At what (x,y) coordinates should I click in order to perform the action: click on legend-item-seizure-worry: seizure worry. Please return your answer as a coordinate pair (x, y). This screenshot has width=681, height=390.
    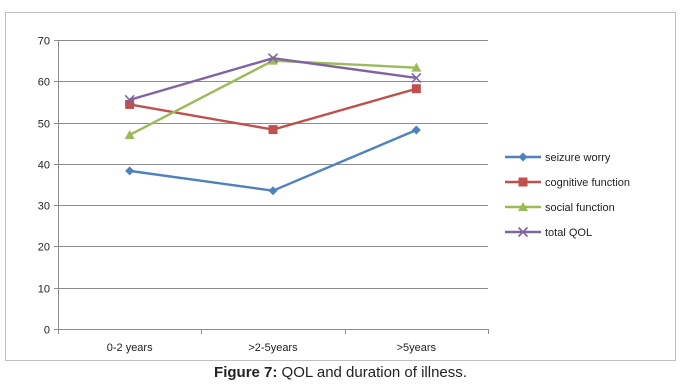
    Looking at the image, I should click on (558, 158).